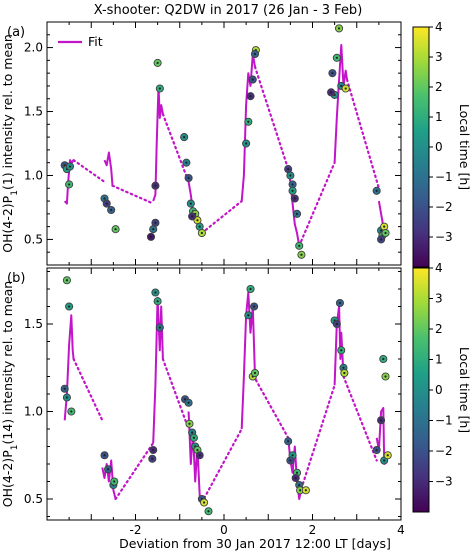  Describe the element at coordinates (439, 360) in the screenshot. I see `colorbar-tick-label: 1` at that location.